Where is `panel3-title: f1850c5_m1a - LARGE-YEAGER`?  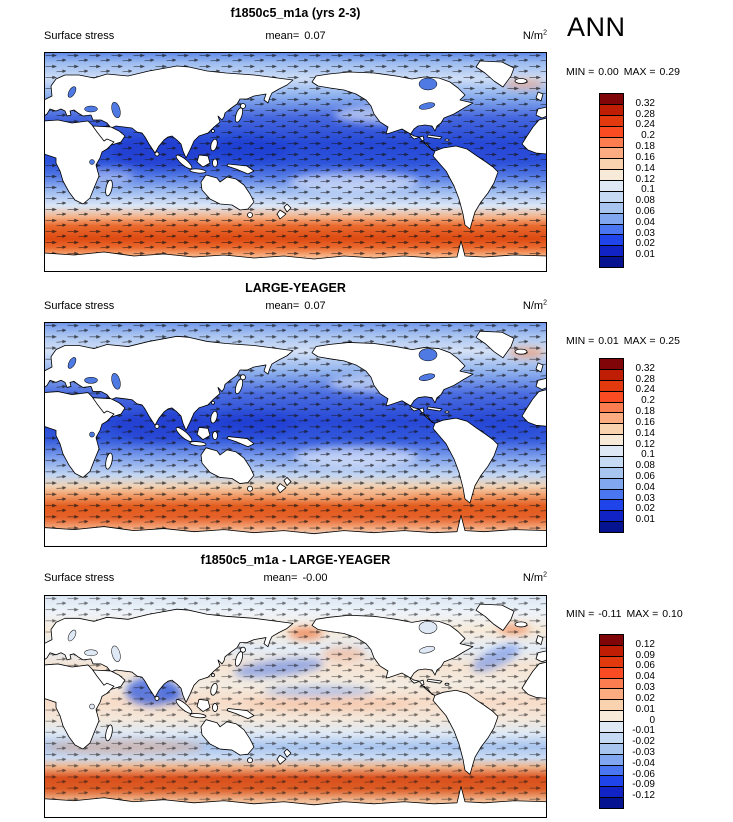 panel3-title: f1850c5_m1a - LARGE-YEAGER is located at coordinates (295, 560).